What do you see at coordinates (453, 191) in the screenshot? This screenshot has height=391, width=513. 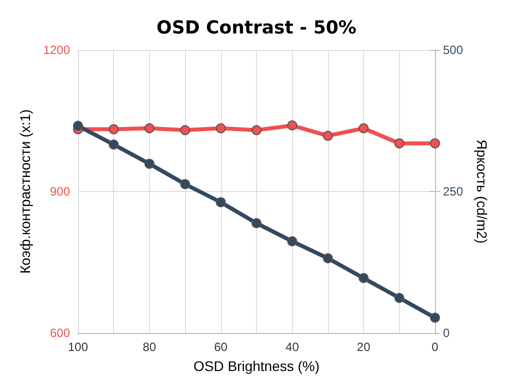 I see `y2-tick-label: 250` at bounding box center [453, 191].